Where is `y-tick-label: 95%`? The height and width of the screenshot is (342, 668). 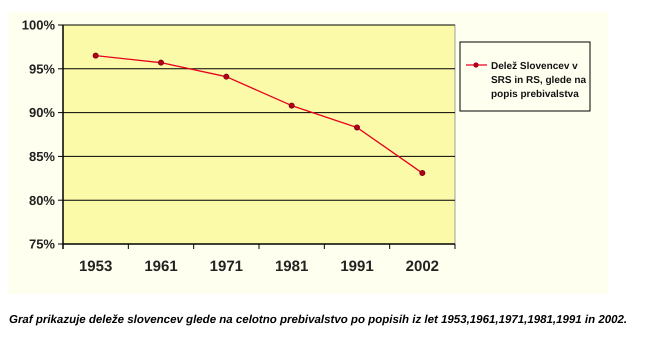 y-tick-label: 95% is located at coordinates (42, 68).